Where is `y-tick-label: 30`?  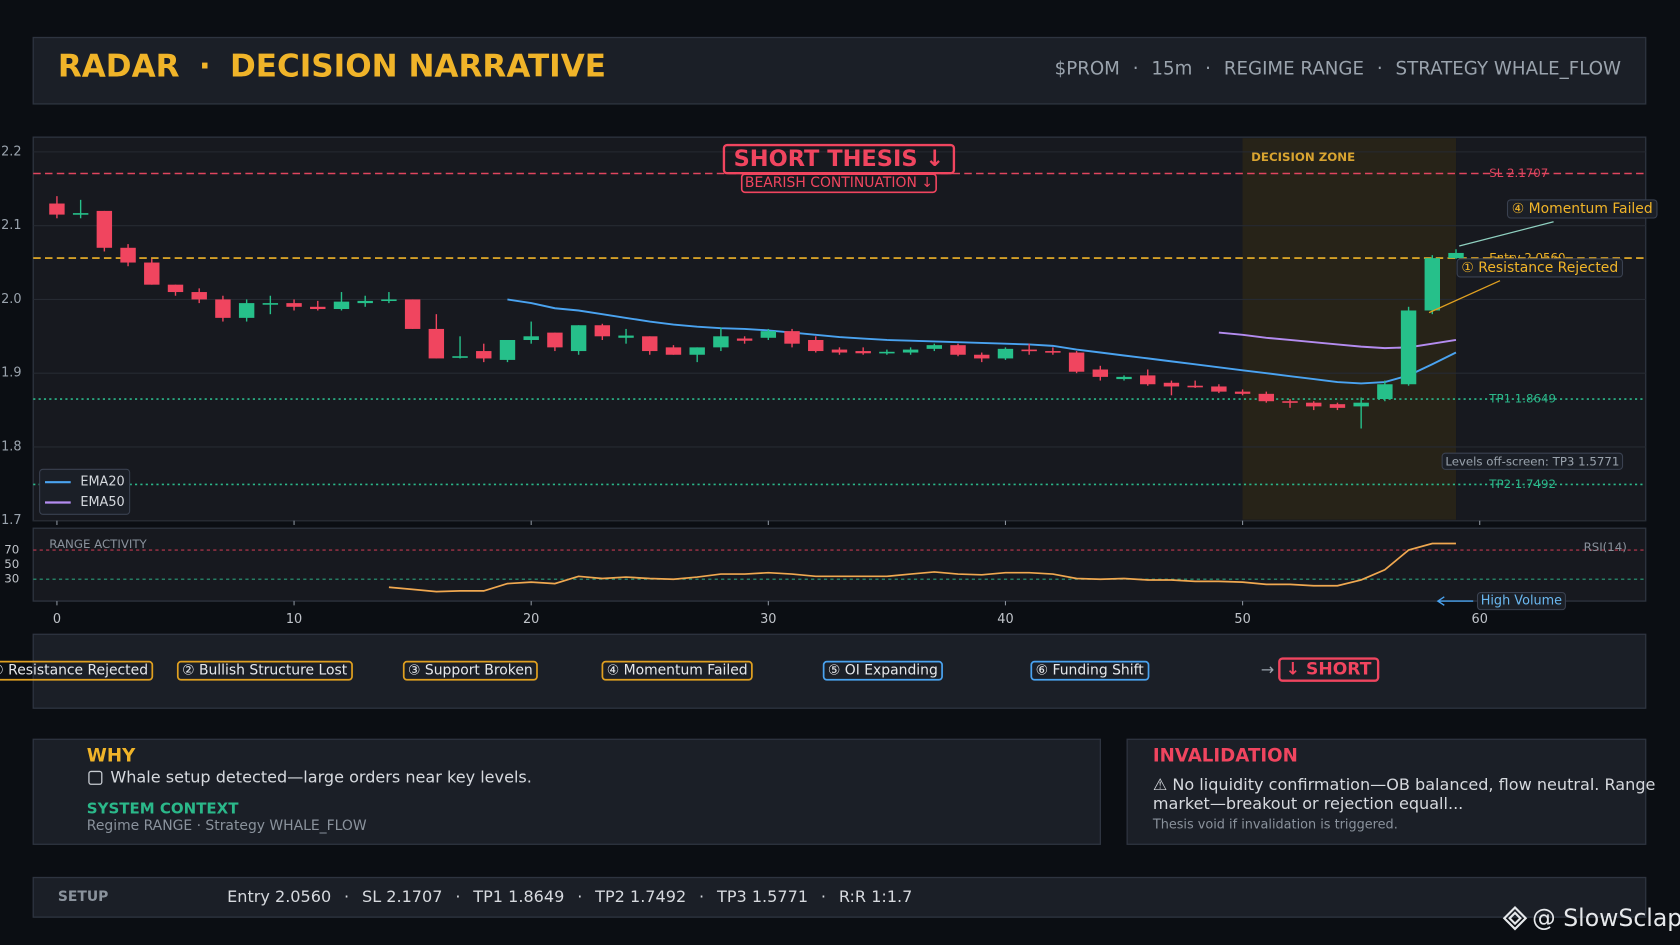
y-tick-label: 30 is located at coordinates (11, 579).